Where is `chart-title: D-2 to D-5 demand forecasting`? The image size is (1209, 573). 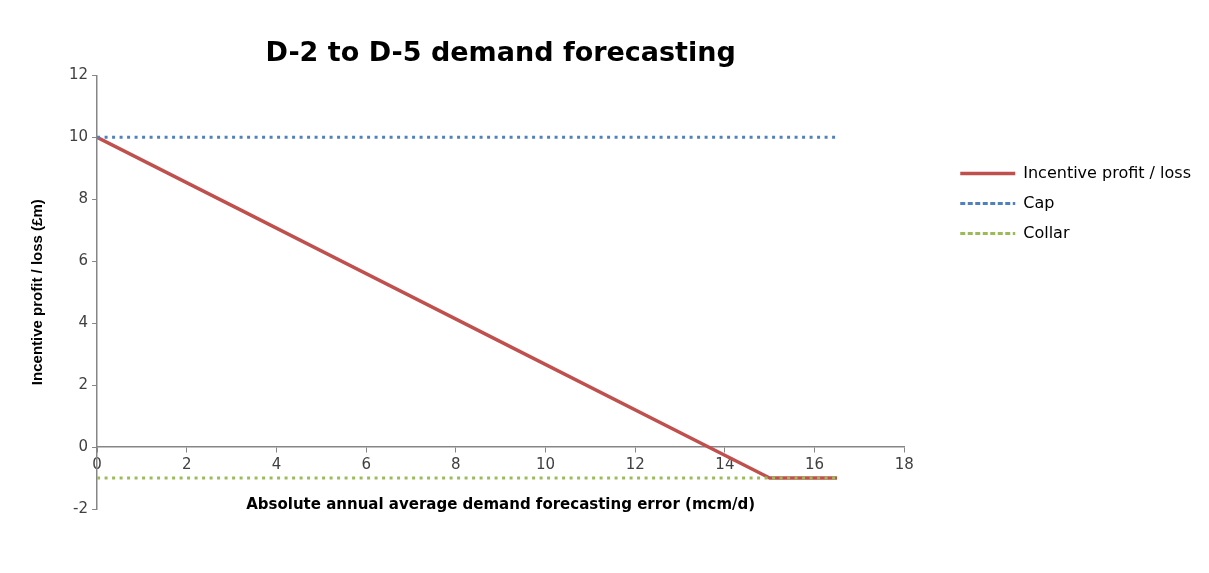
chart-title: D-2 to D-5 demand forecasting is located at coordinates (500, 52).